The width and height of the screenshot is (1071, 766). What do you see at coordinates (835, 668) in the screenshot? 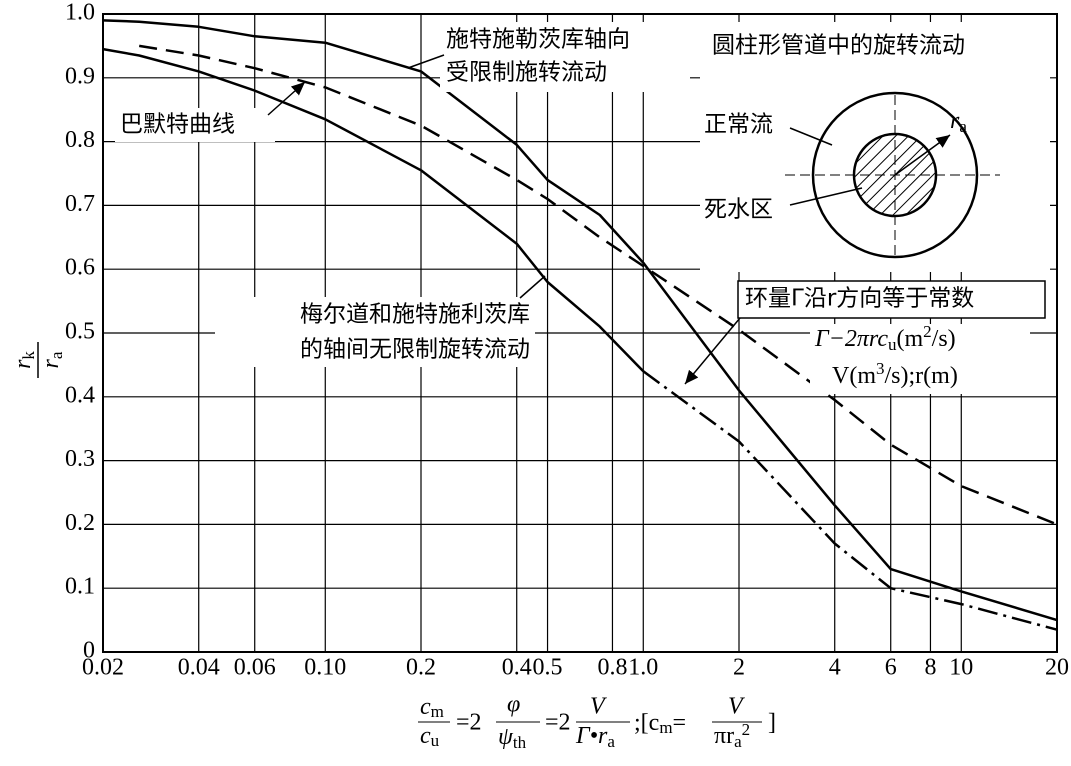
I see `x-tick-label: 4` at bounding box center [835, 668].